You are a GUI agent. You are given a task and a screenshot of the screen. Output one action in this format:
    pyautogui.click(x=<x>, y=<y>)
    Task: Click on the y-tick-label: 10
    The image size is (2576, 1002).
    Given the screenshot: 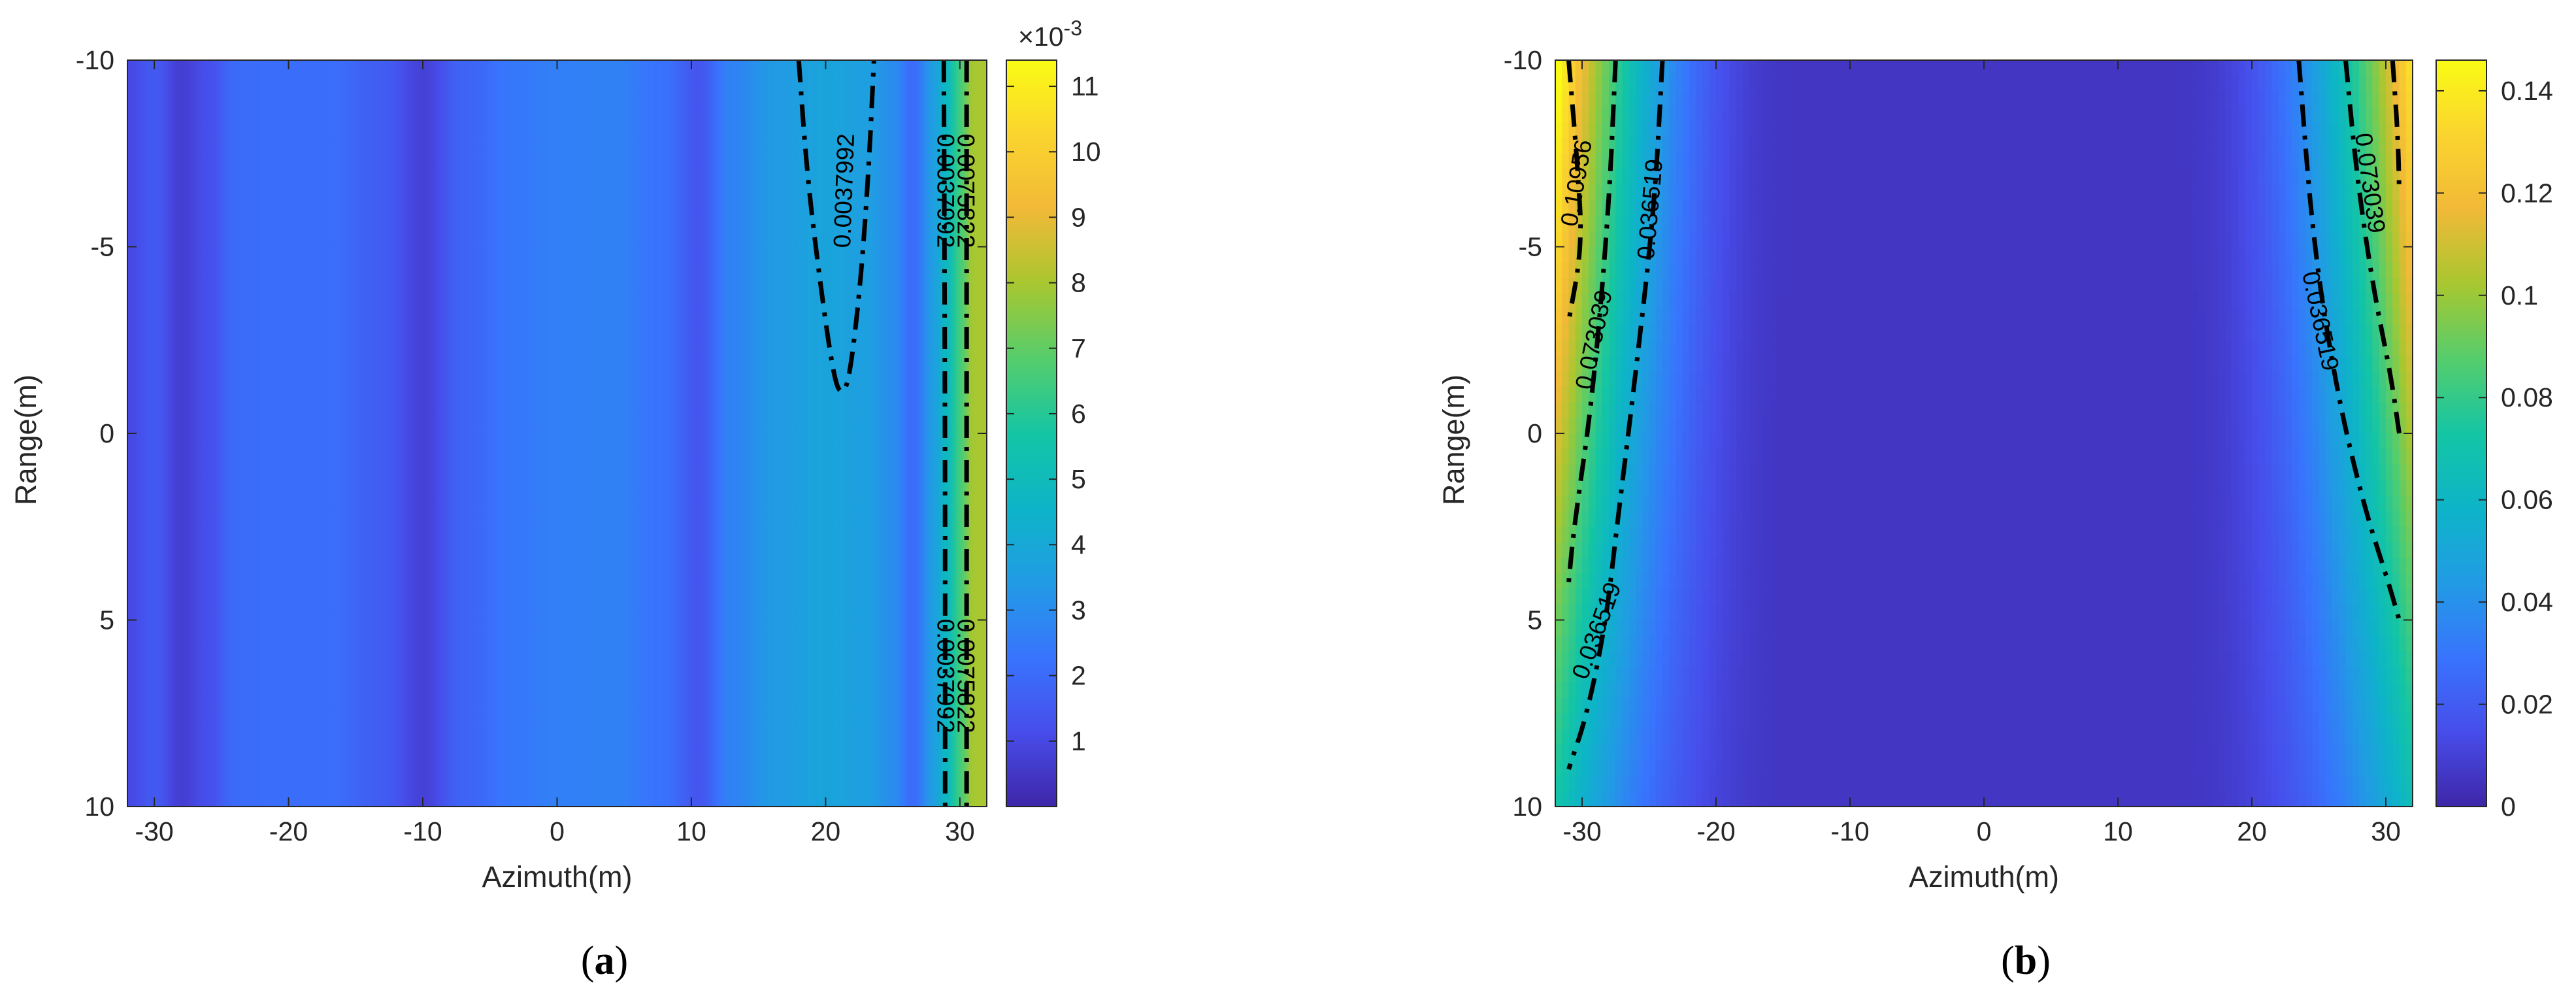 What is the action you would take?
    pyautogui.click(x=99, y=807)
    